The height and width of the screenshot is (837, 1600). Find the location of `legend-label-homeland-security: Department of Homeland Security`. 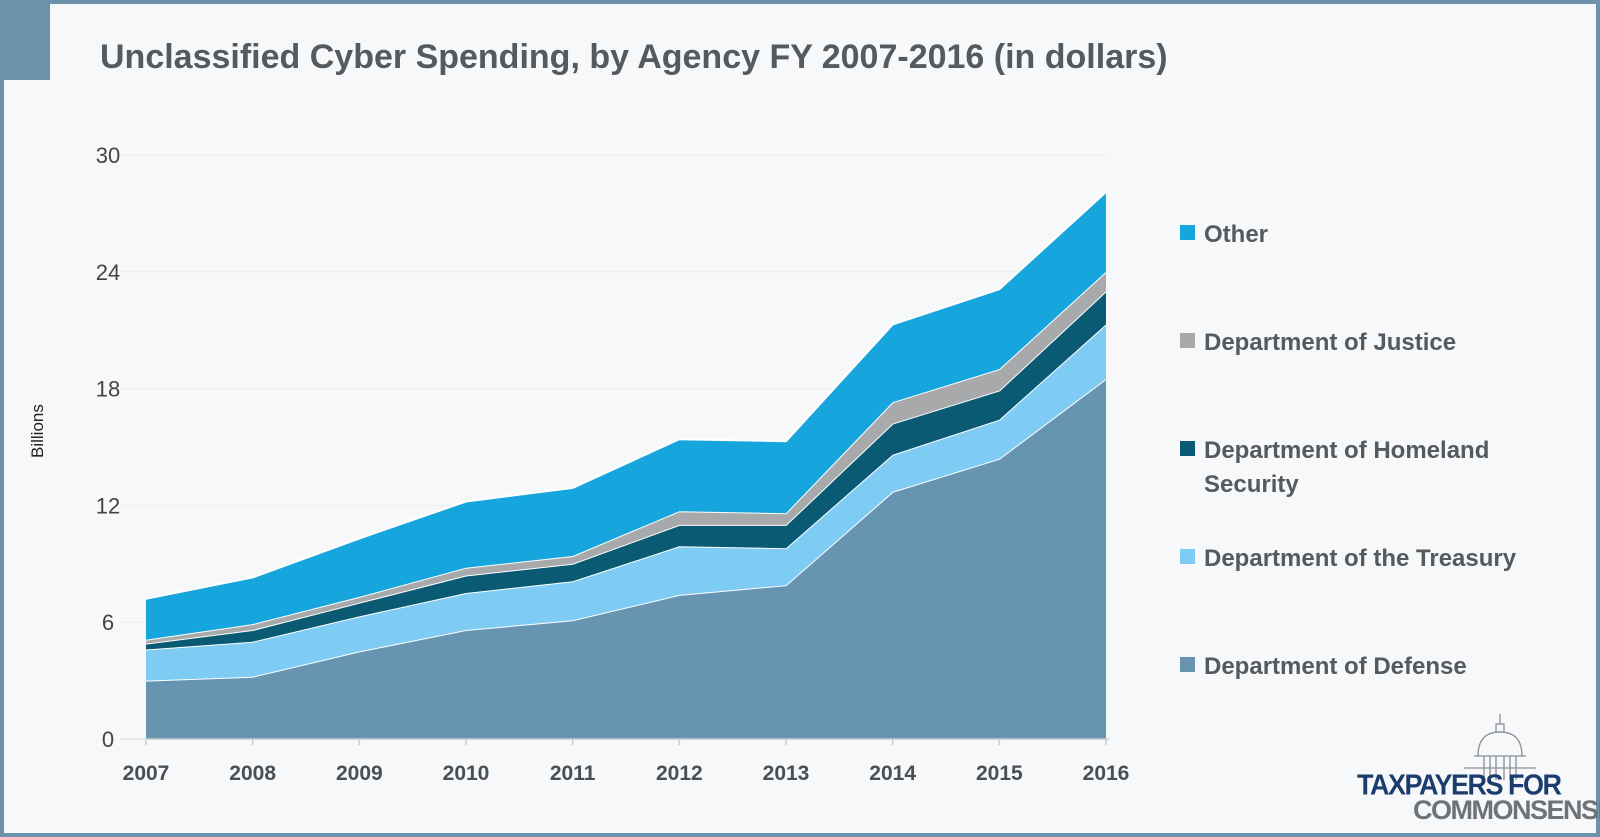

legend-label-homeland-security: Department of Homeland Security is located at coordinates (1347, 467).